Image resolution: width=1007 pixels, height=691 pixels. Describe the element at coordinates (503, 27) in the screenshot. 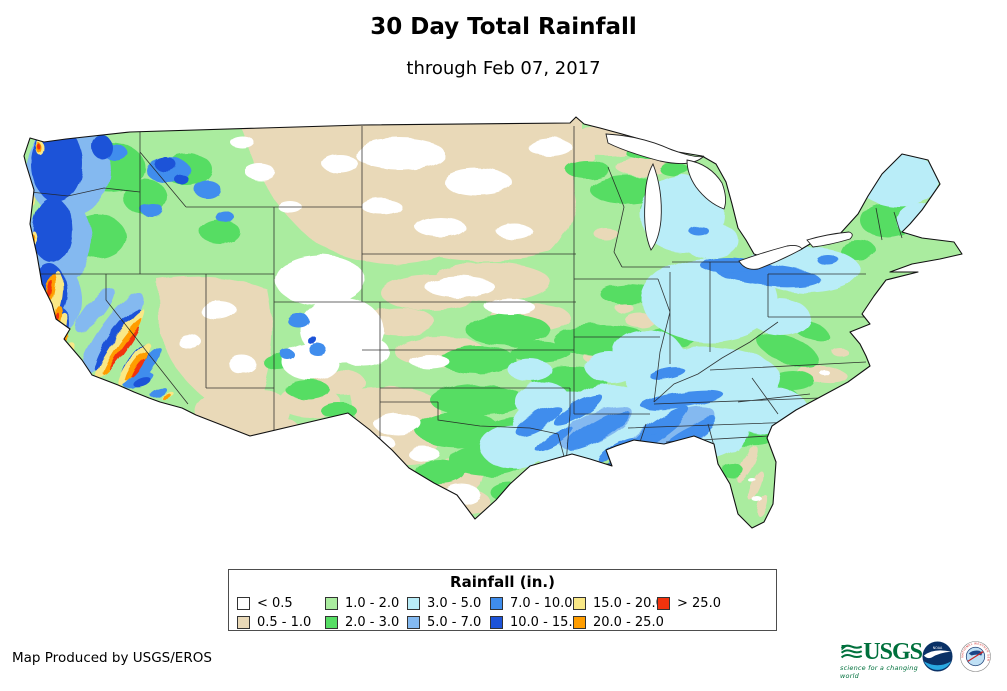

I see `page-title: 30 Day Total Rainfall` at that location.